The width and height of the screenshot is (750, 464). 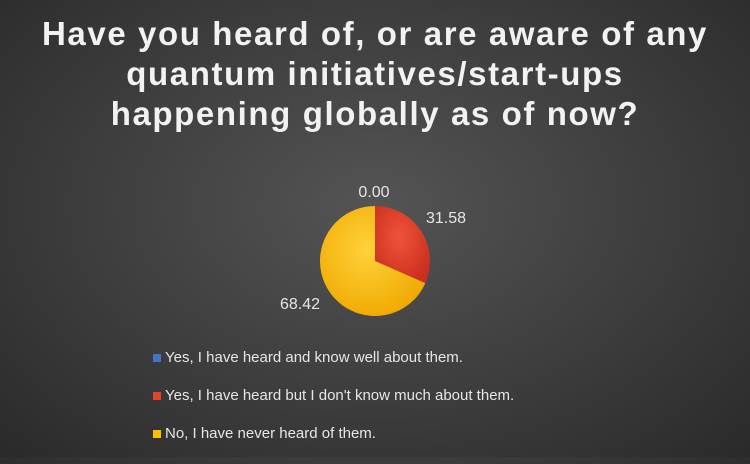 I want to click on slice-never-heard, so click(x=372, y=261).